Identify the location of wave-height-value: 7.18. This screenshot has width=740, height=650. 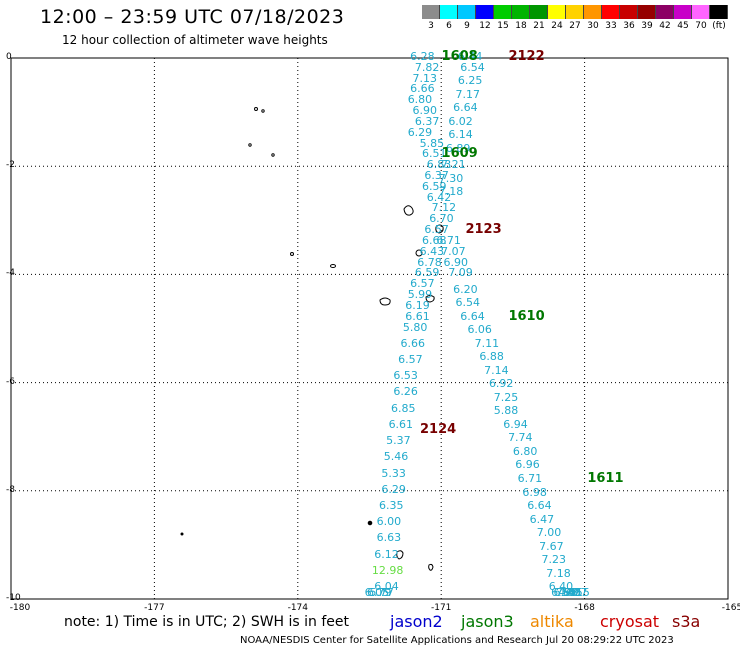
(451, 192).